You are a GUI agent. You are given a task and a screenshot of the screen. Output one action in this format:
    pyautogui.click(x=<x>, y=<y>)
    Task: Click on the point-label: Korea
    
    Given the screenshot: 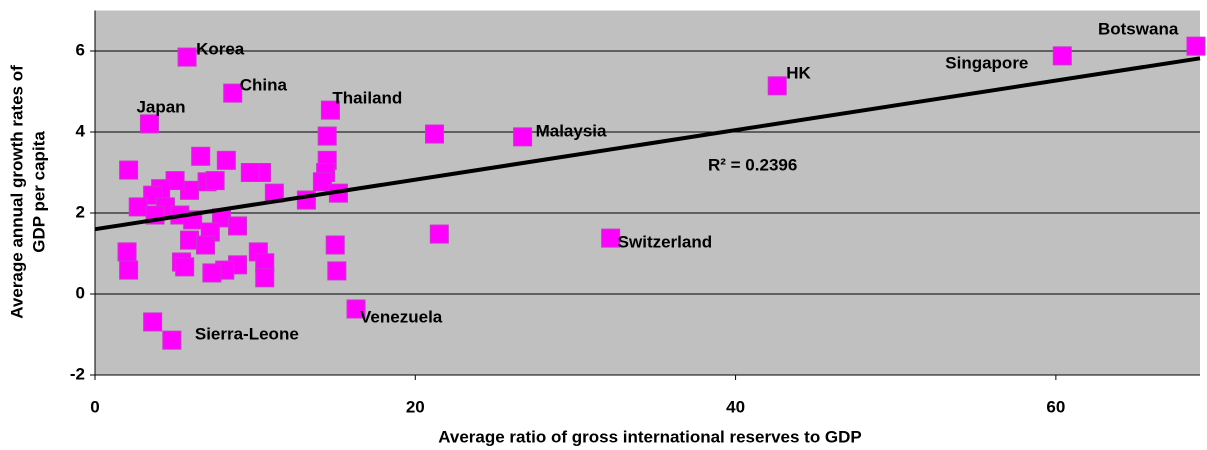 What is the action you would take?
    pyautogui.click(x=220, y=49)
    